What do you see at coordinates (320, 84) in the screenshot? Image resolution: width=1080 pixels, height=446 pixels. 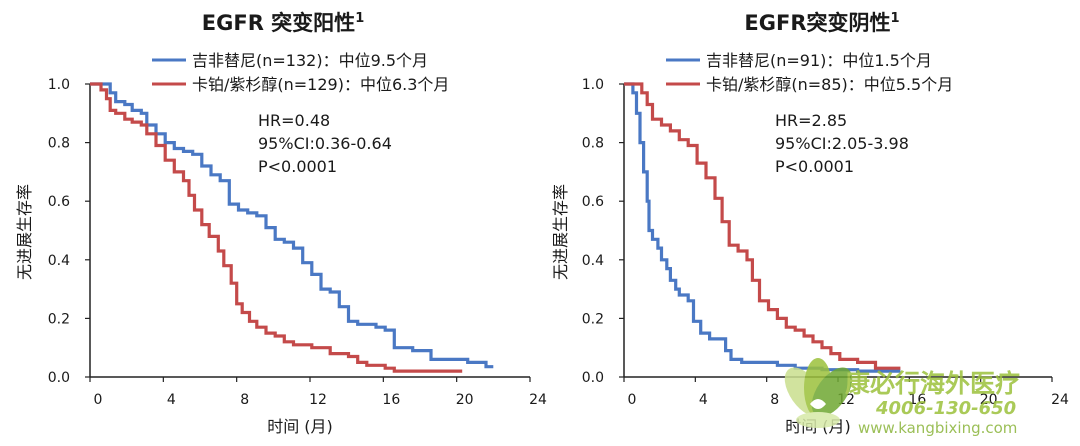 I see `legend-label-carboplatin: 卡铂/紫杉醇(n=129)：中位6.3个月` at bounding box center [320, 84].